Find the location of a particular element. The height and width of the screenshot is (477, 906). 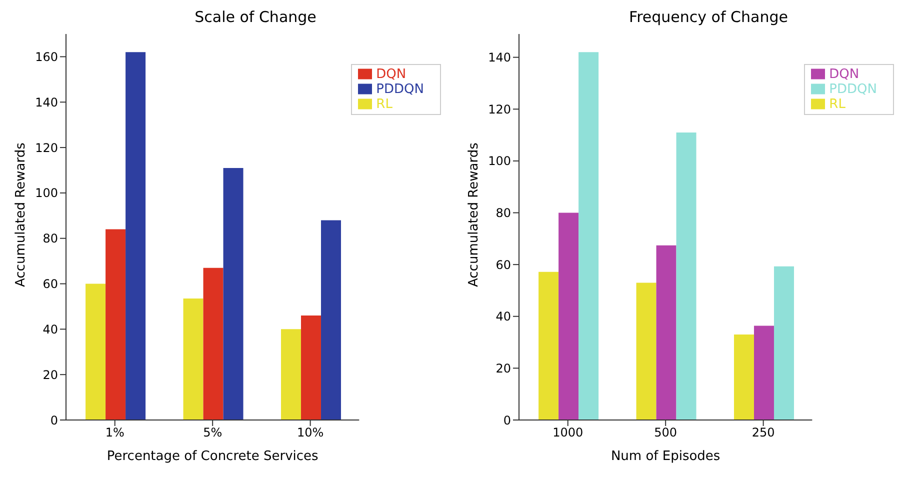

chart-title: Frequency of Change is located at coordinates (708, 18).